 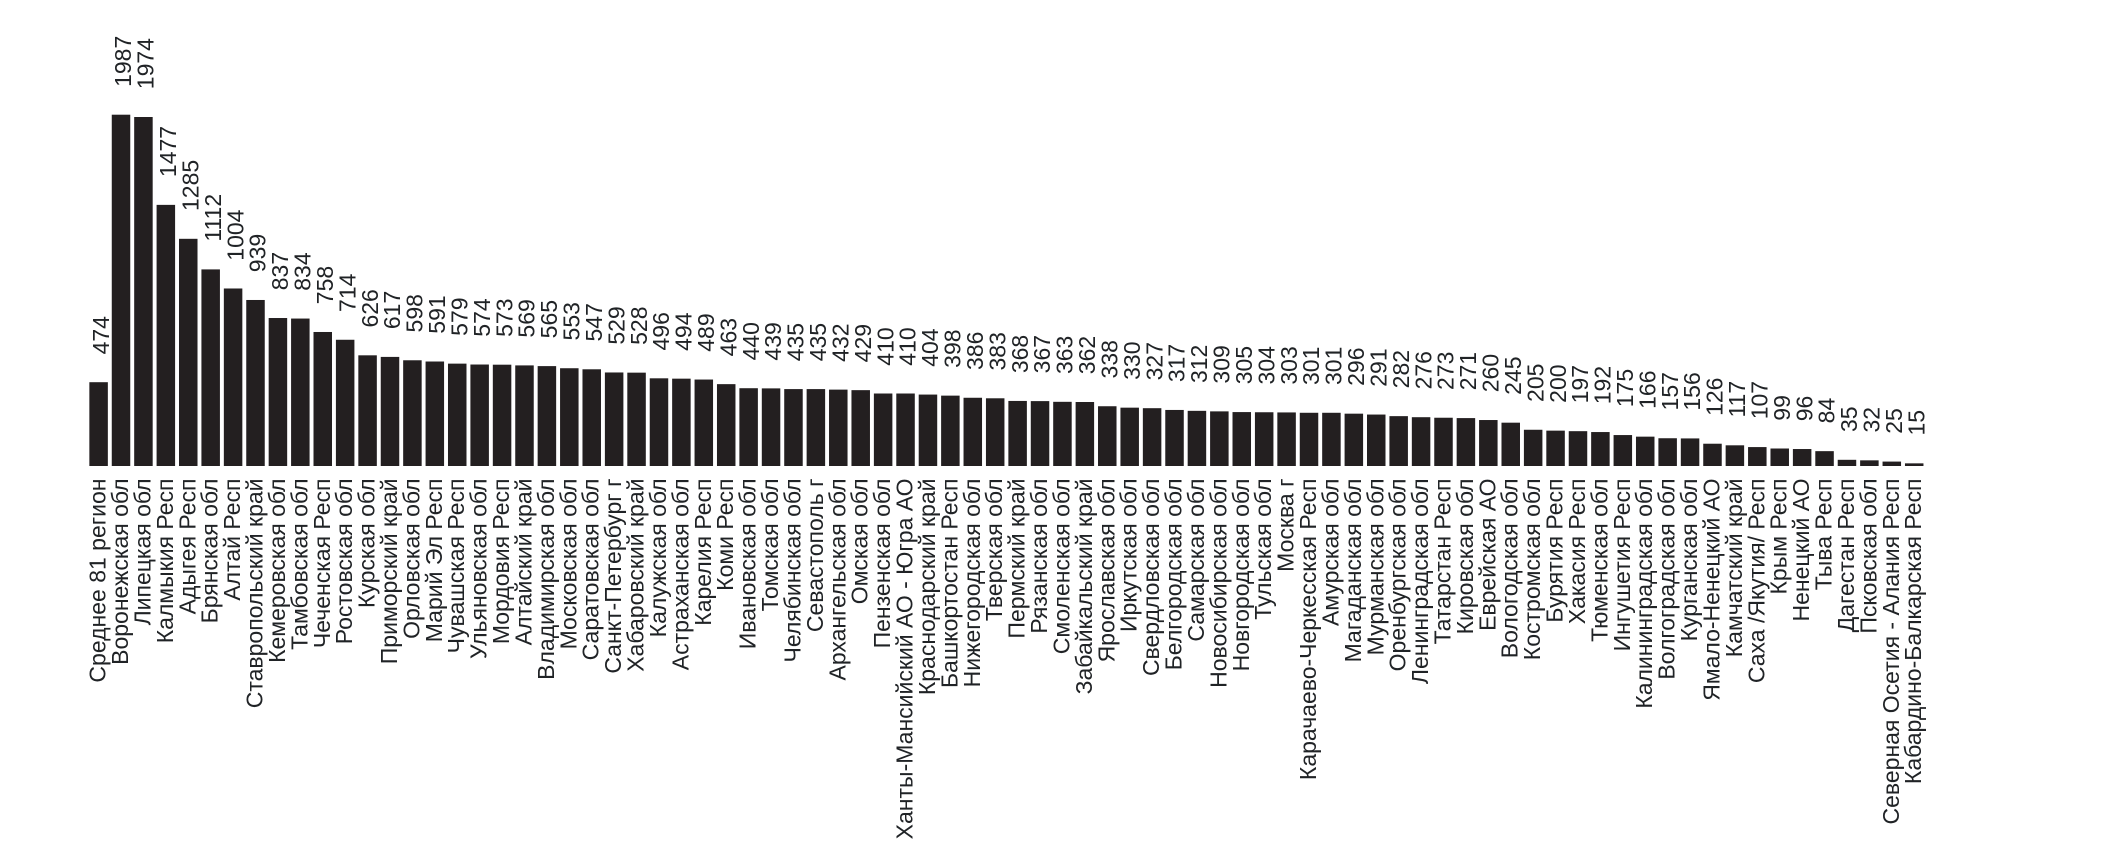 What do you see at coordinates (994, 549) in the screenshot?
I see `svg-text: Тверская обл` at bounding box center [994, 549].